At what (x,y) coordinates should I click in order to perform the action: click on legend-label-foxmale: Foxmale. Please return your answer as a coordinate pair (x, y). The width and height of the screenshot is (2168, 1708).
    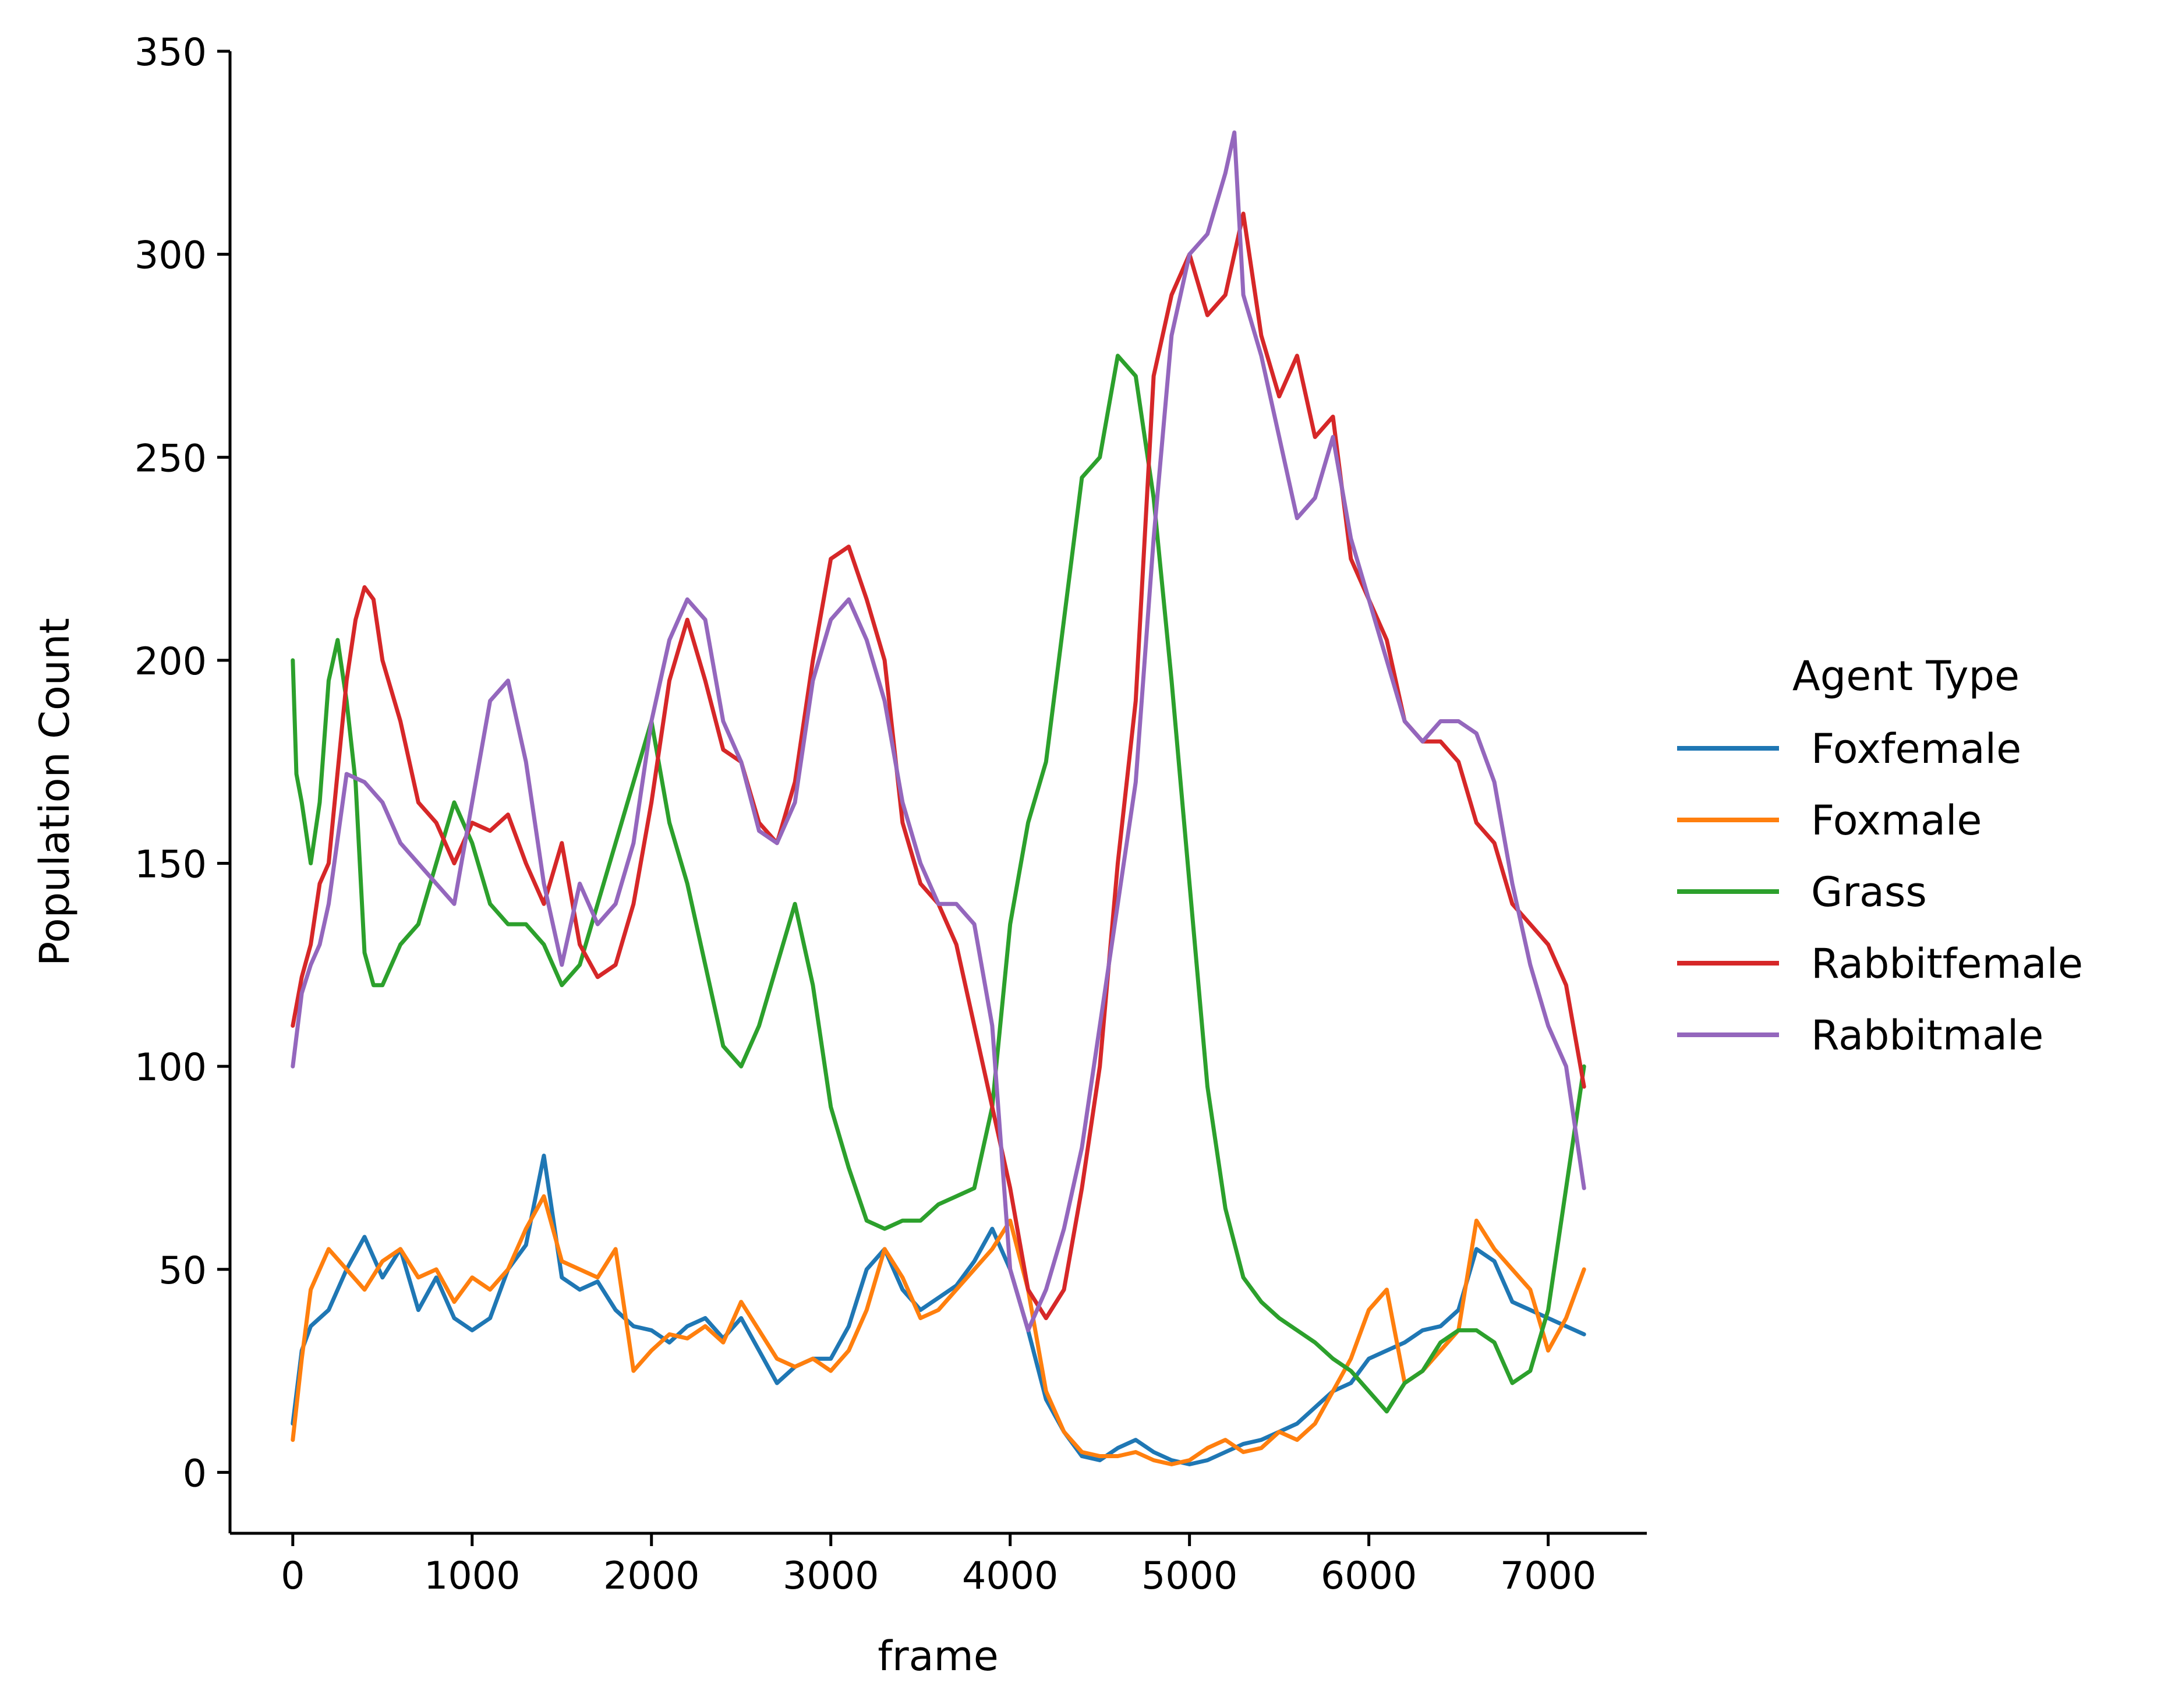
    Looking at the image, I should click on (1896, 820).